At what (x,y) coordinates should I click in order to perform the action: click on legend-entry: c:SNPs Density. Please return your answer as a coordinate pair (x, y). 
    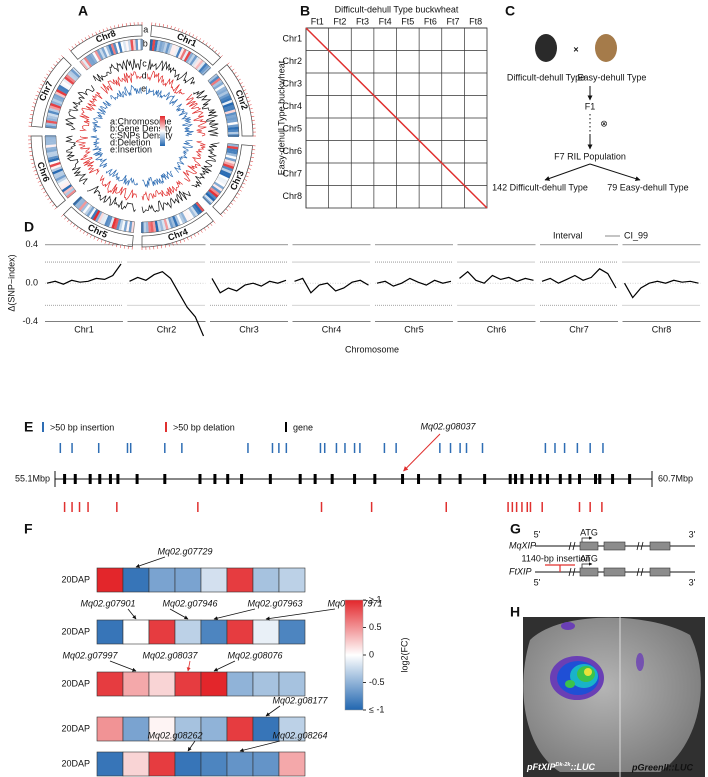
    Looking at the image, I should click on (141, 135).